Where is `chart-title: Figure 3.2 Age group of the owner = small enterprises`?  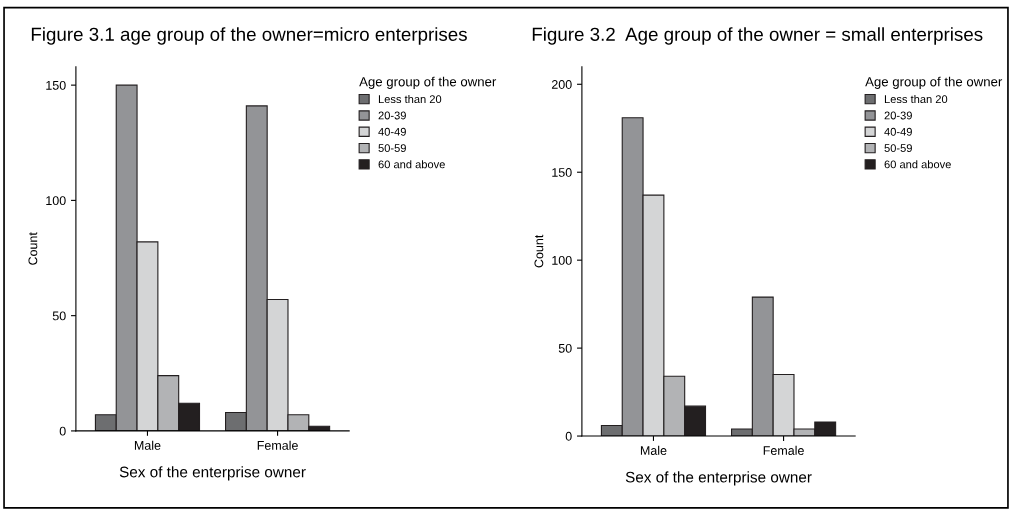
chart-title: Figure 3.2 Age group of the owner = small enterprises is located at coordinates (757, 36).